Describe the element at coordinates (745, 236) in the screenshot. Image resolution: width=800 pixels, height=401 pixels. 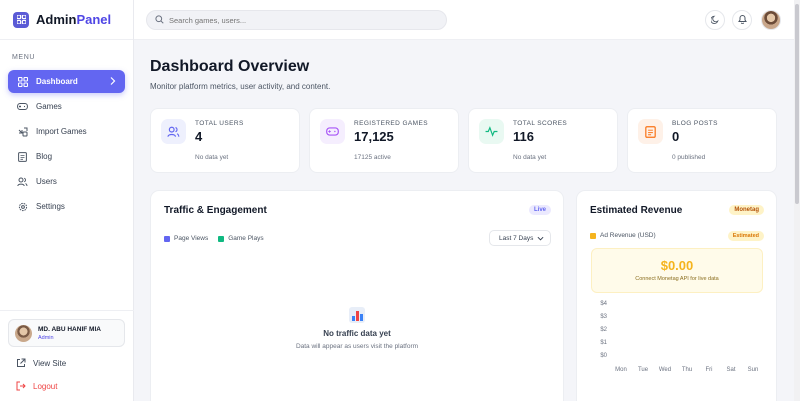
I see `estimated-badge: Estimated` at that location.